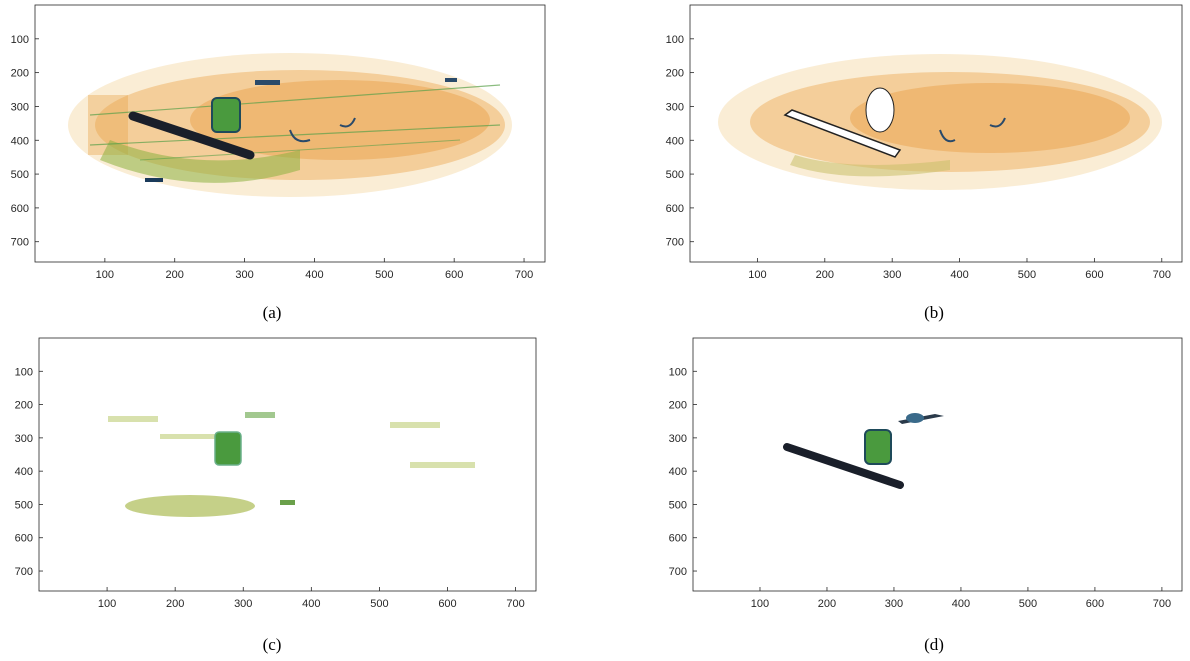 Image resolution: width=1190 pixels, height=661 pixels. Describe the element at coordinates (934, 644) in the screenshot. I see `panel-caption: (d)` at that location.